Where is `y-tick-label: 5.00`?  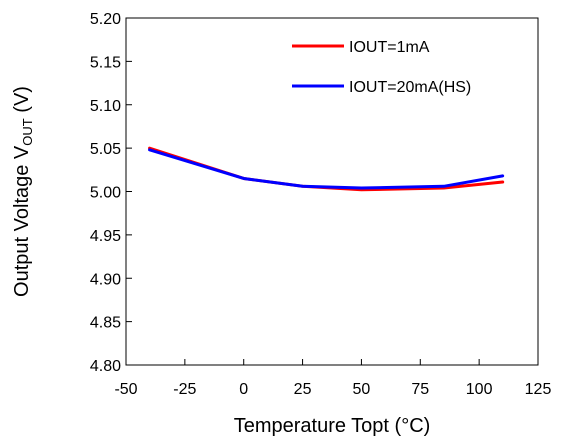 y-tick-label: 5.00 is located at coordinates (105, 193).